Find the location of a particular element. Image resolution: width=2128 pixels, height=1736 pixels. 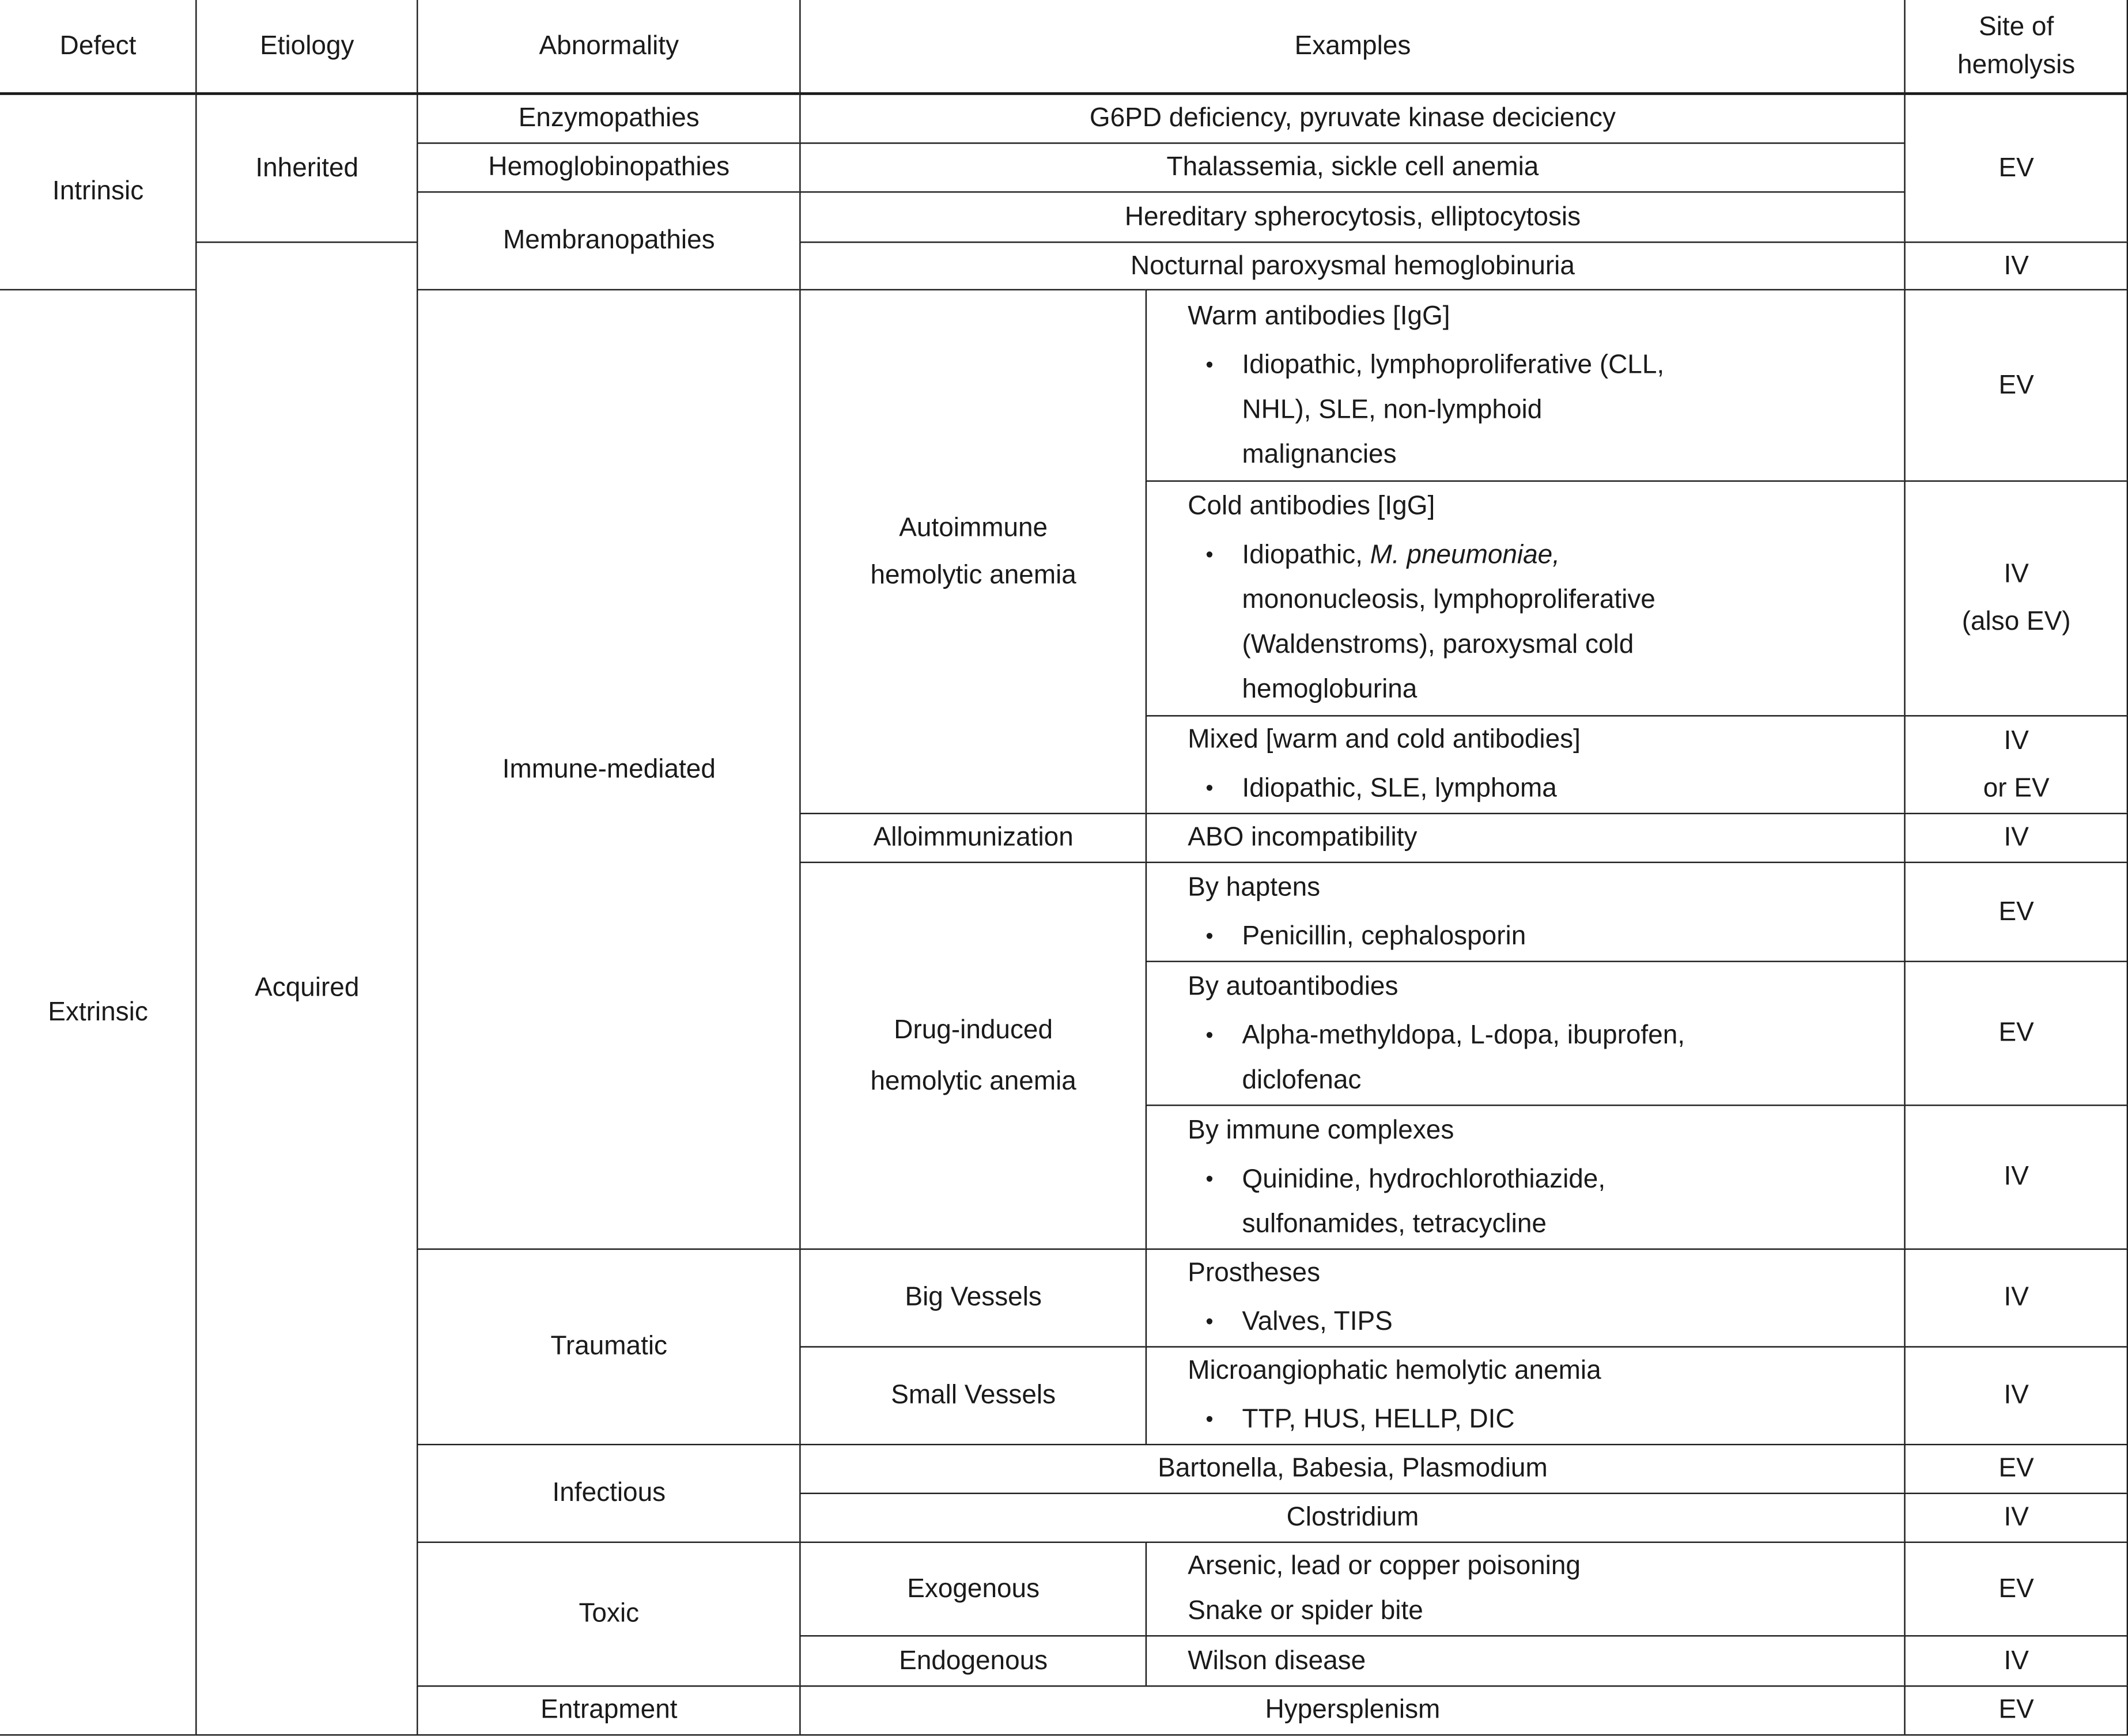

site-inherited: EV is located at coordinates (2016, 168).